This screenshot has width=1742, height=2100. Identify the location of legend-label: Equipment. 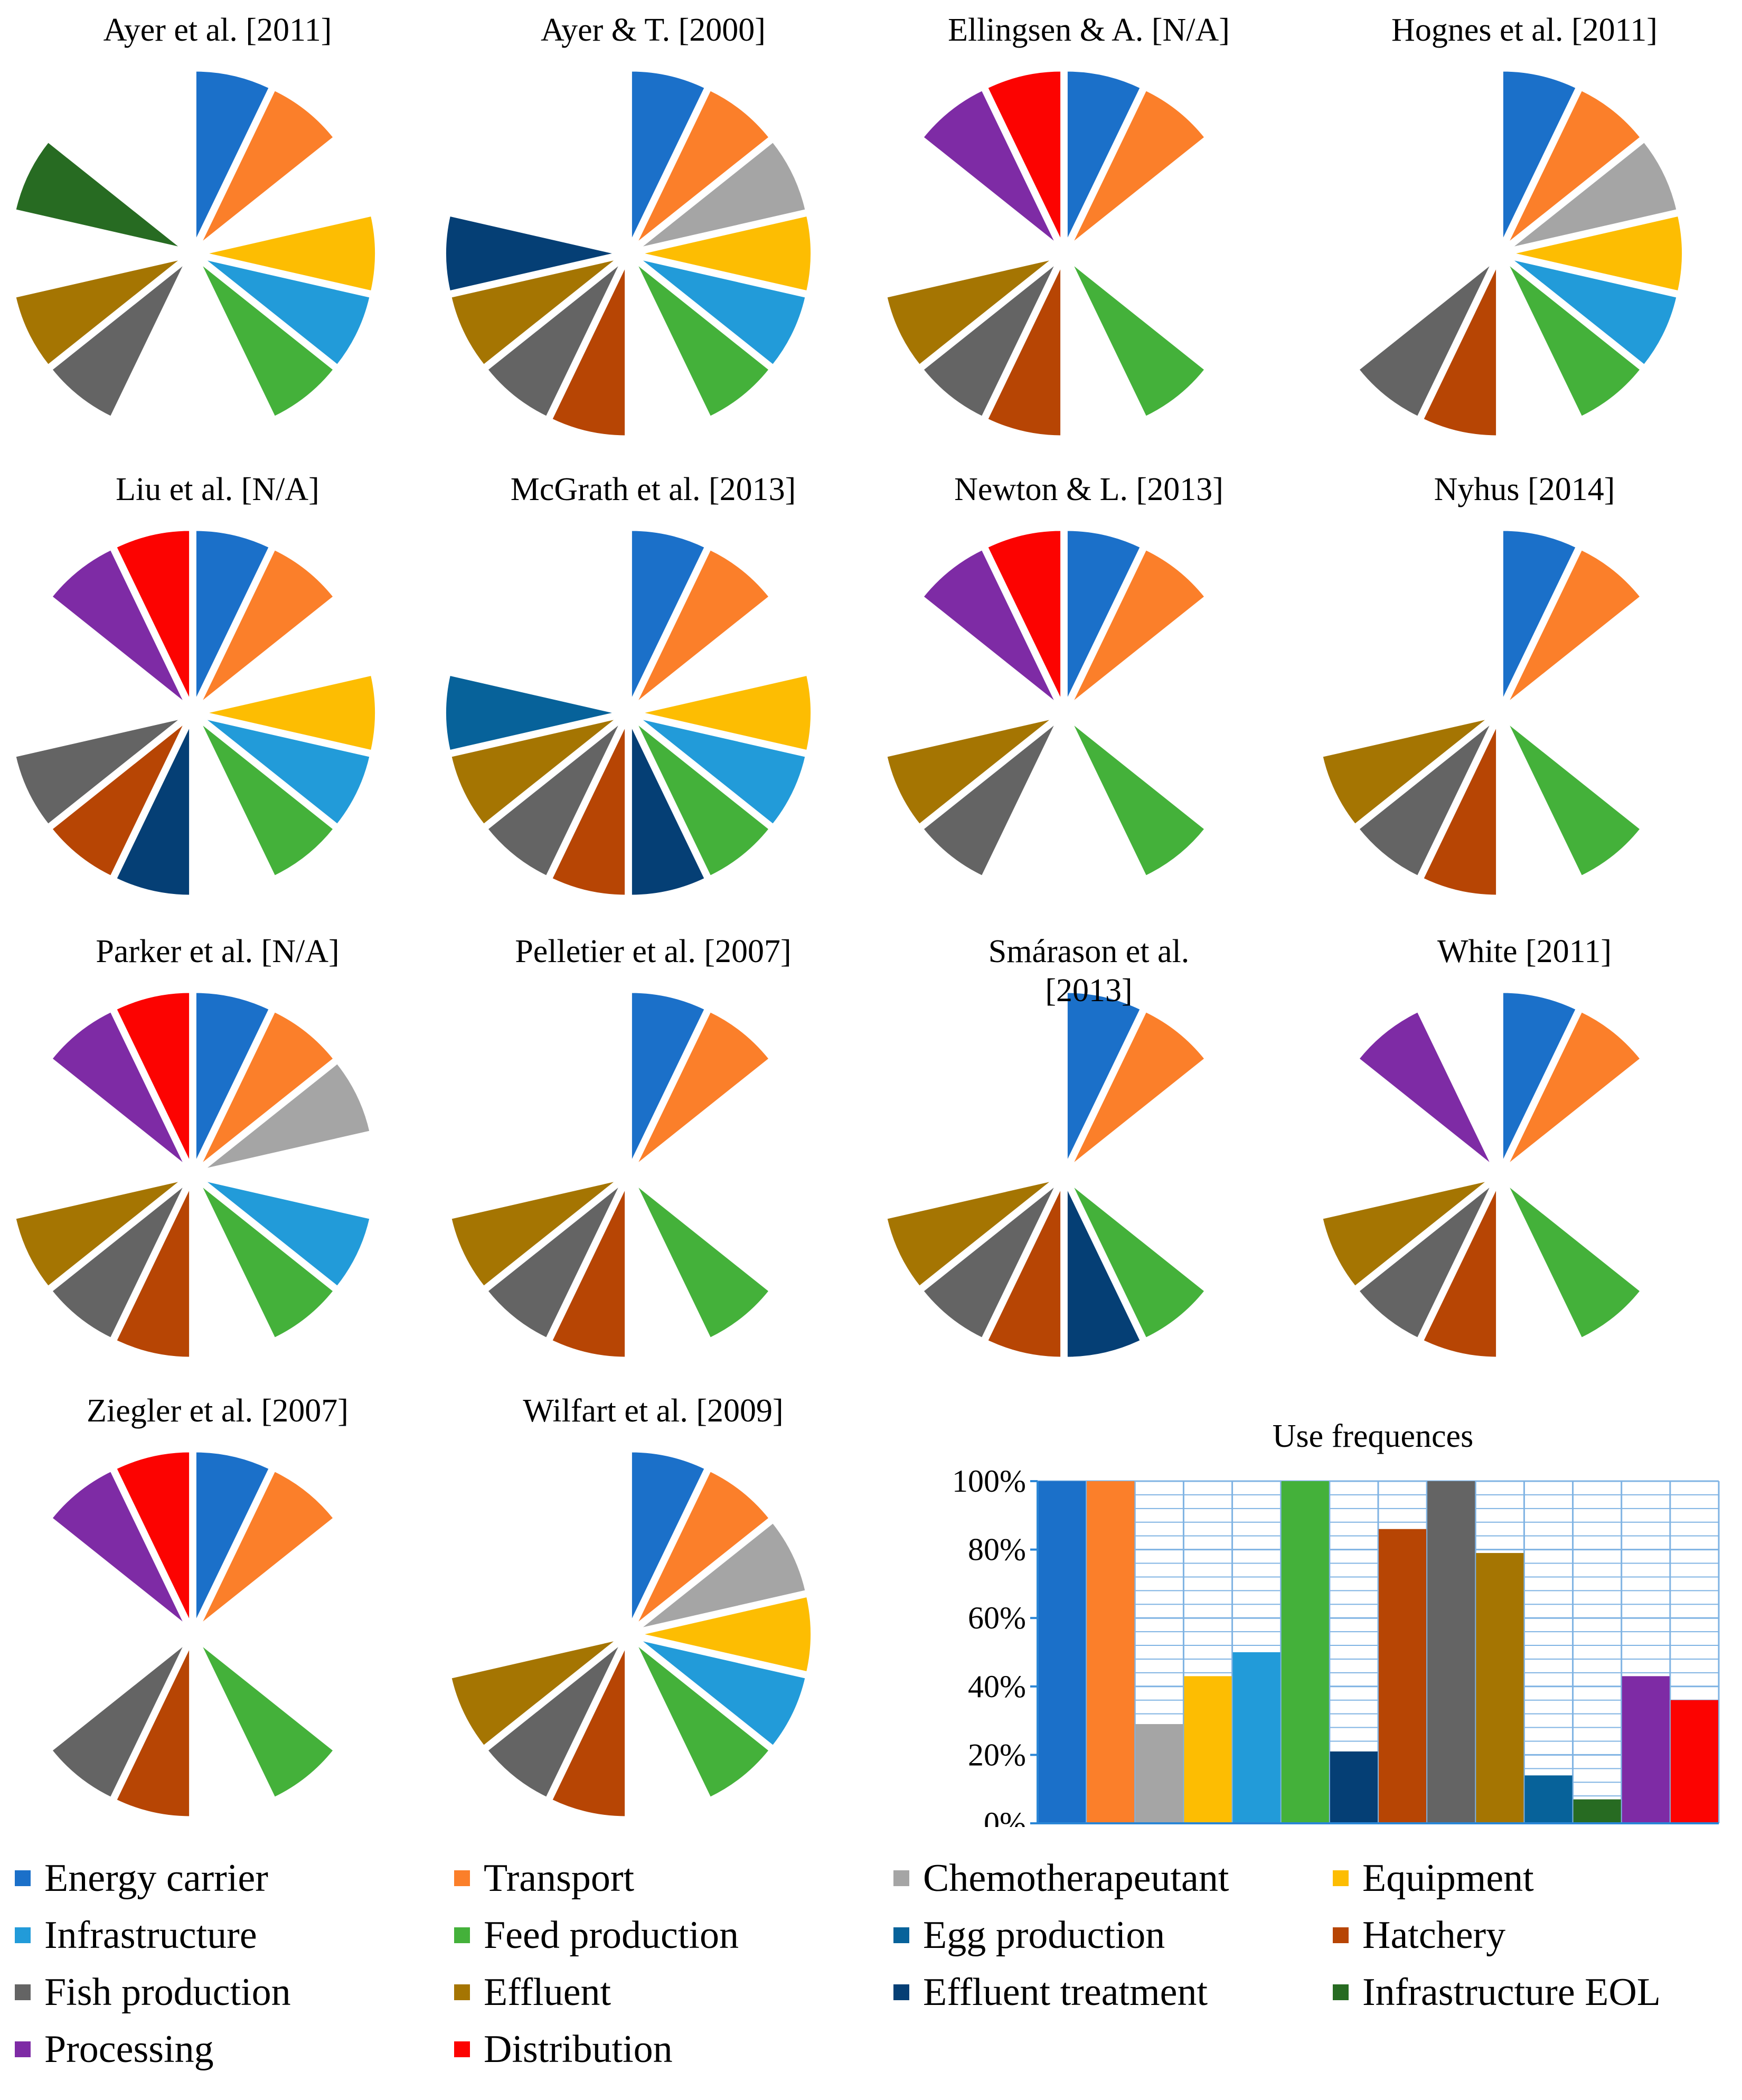
(1448, 1878).